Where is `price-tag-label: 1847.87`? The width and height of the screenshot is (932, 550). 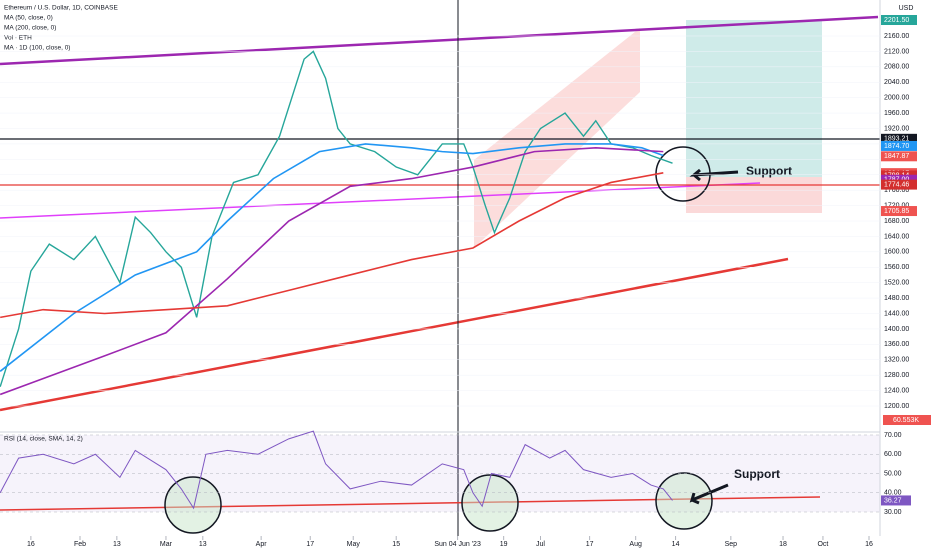 price-tag-label: 1847.87 is located at coordinates (896, 156).